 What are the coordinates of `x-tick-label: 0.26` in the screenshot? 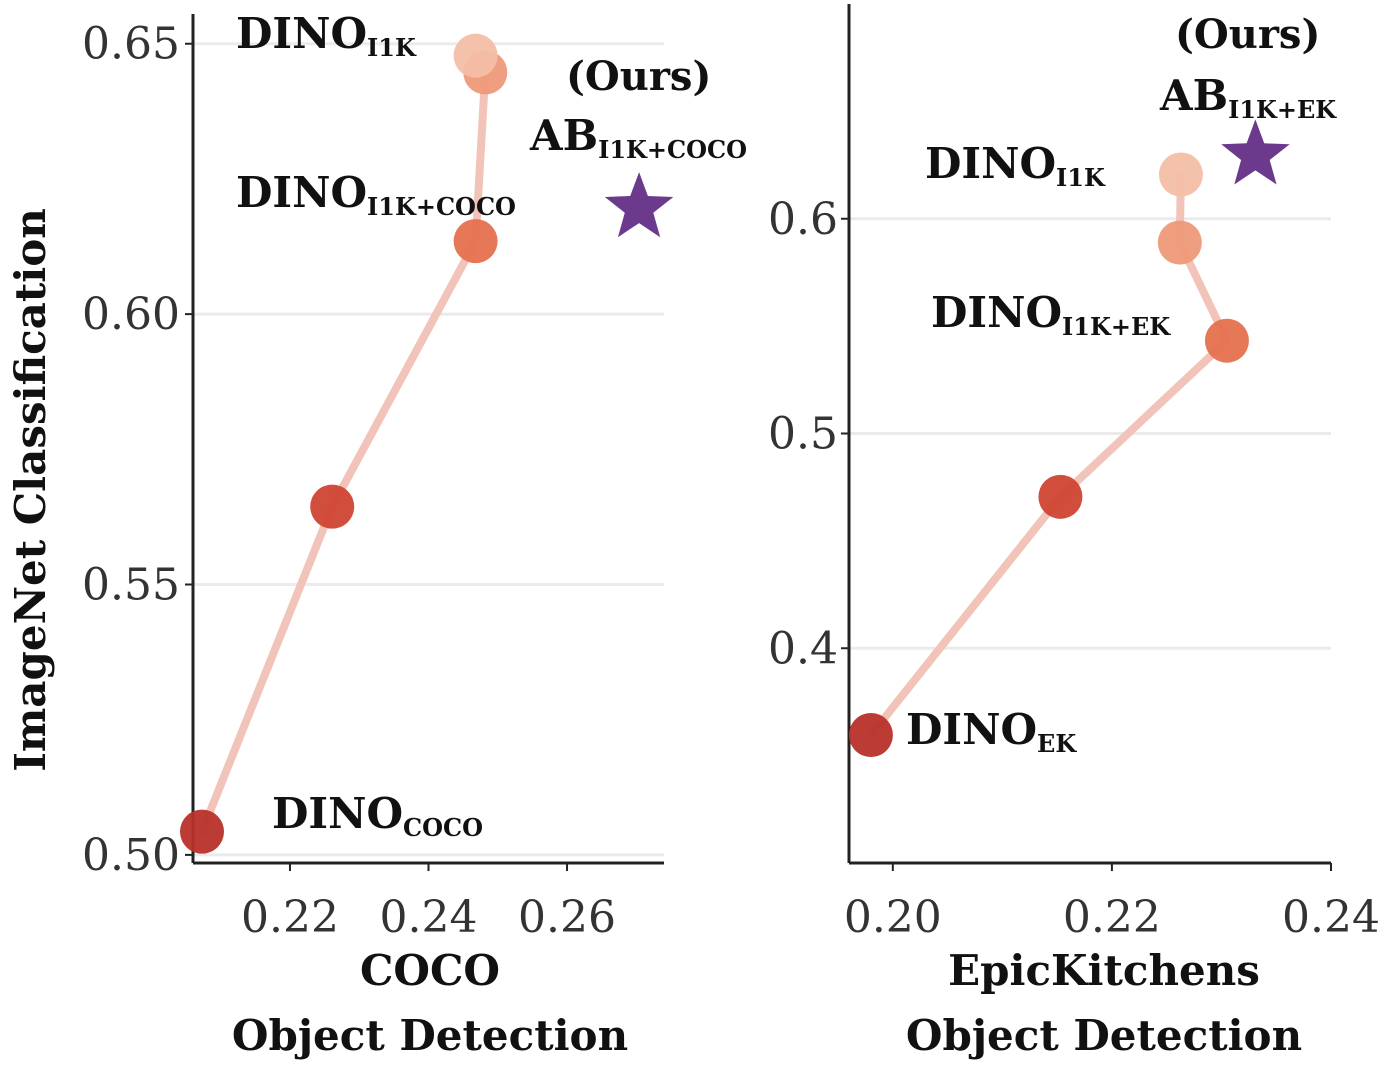 It's located at (567, 917).